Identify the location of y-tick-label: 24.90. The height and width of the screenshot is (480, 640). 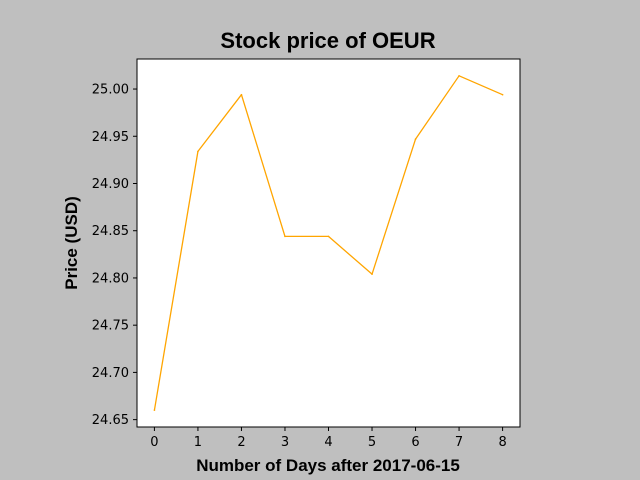
(110, 184).